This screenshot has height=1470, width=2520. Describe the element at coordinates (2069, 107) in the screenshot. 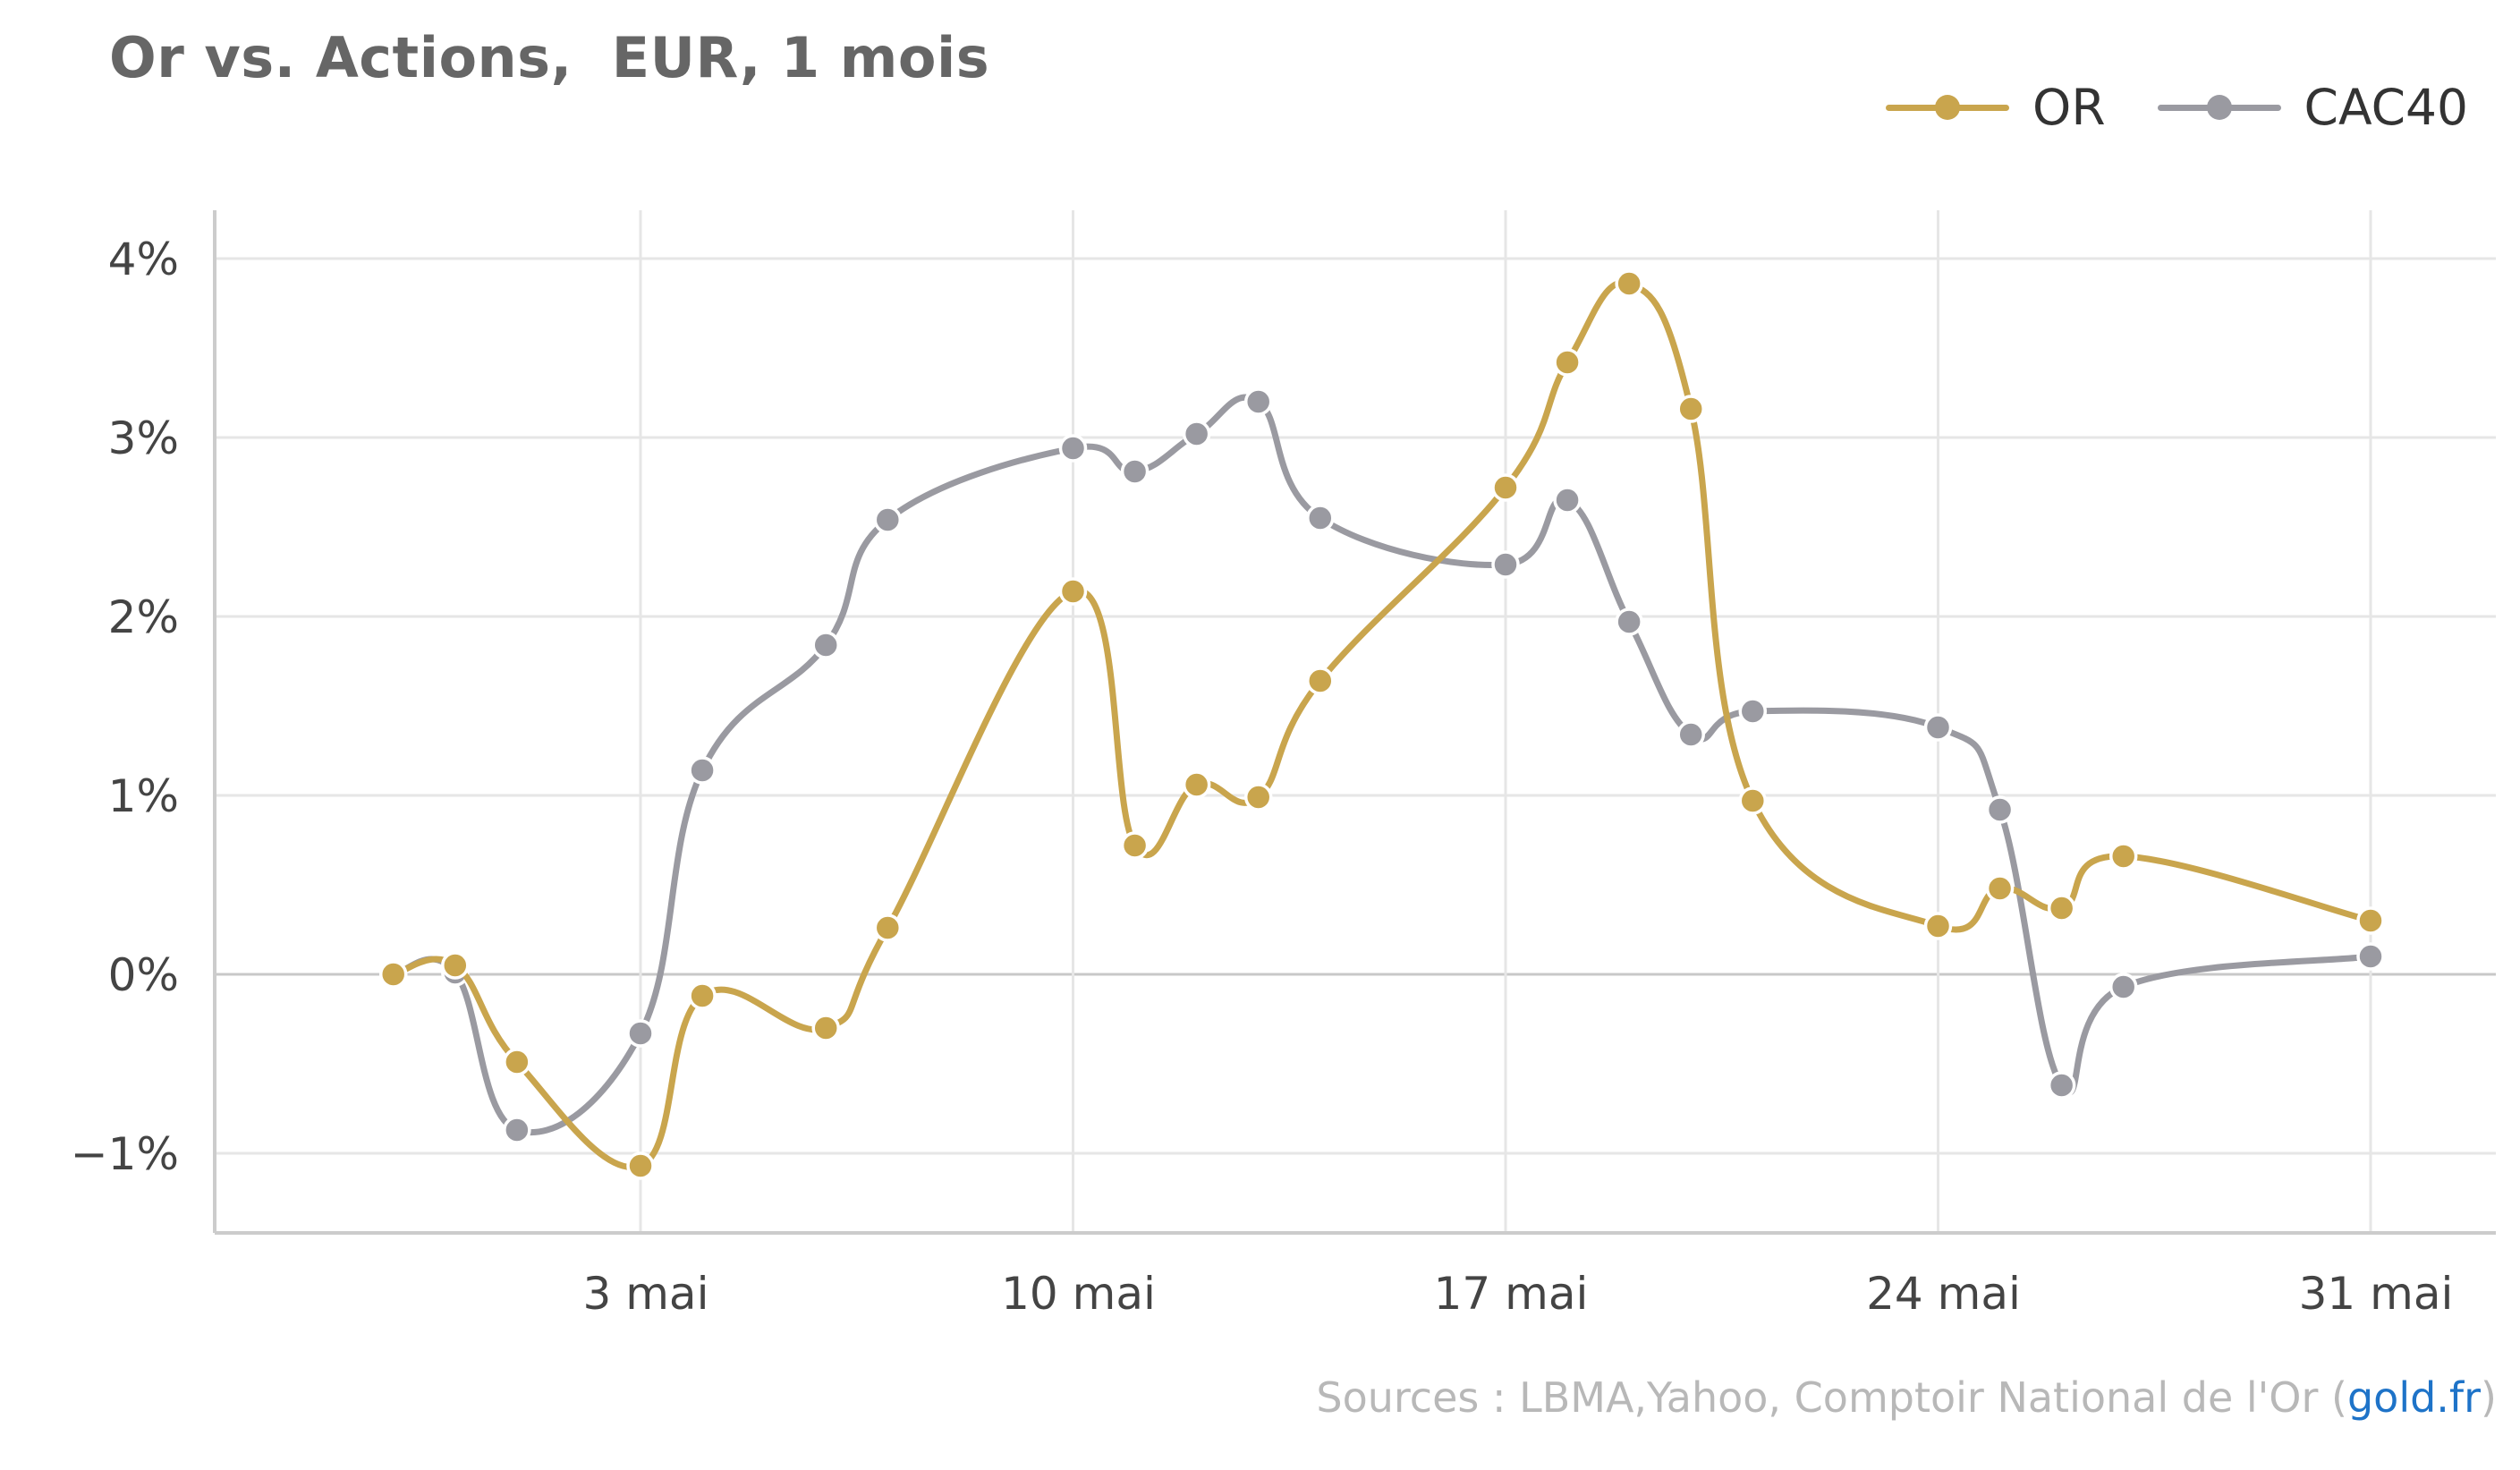

I see `legend-label-or: OR` at that location.